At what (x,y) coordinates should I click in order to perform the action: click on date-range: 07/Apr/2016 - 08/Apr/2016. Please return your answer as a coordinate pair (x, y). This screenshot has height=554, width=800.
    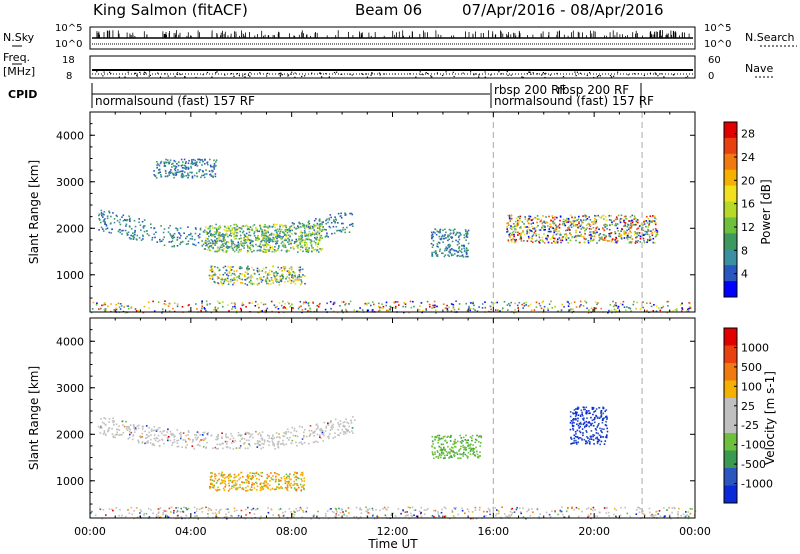
    Looking at the image, I should click on (563, 10).